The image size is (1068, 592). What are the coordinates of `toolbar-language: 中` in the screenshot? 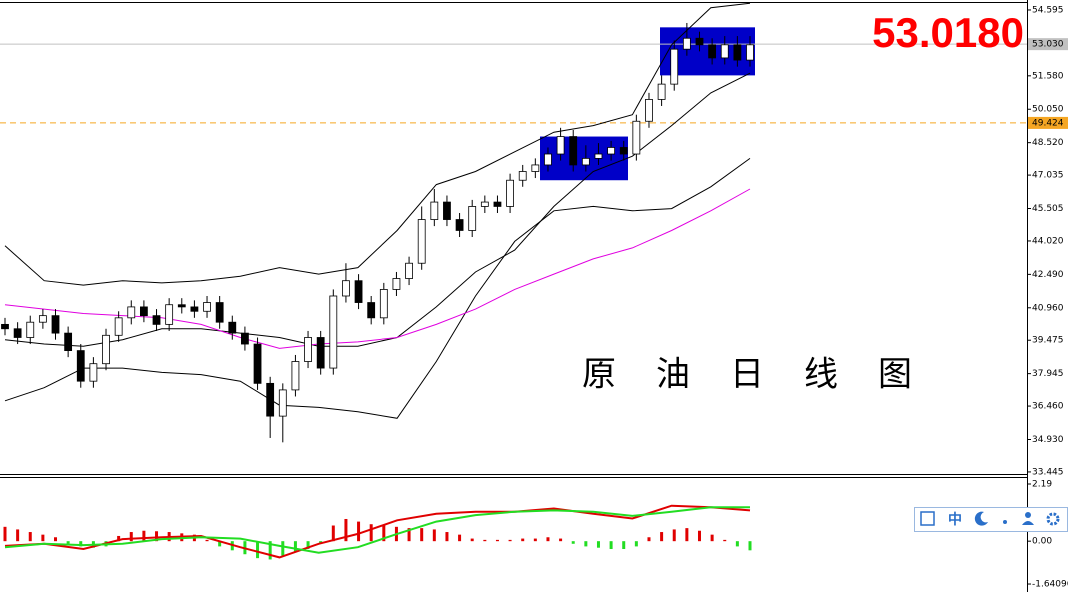 It's located at (955, 519).